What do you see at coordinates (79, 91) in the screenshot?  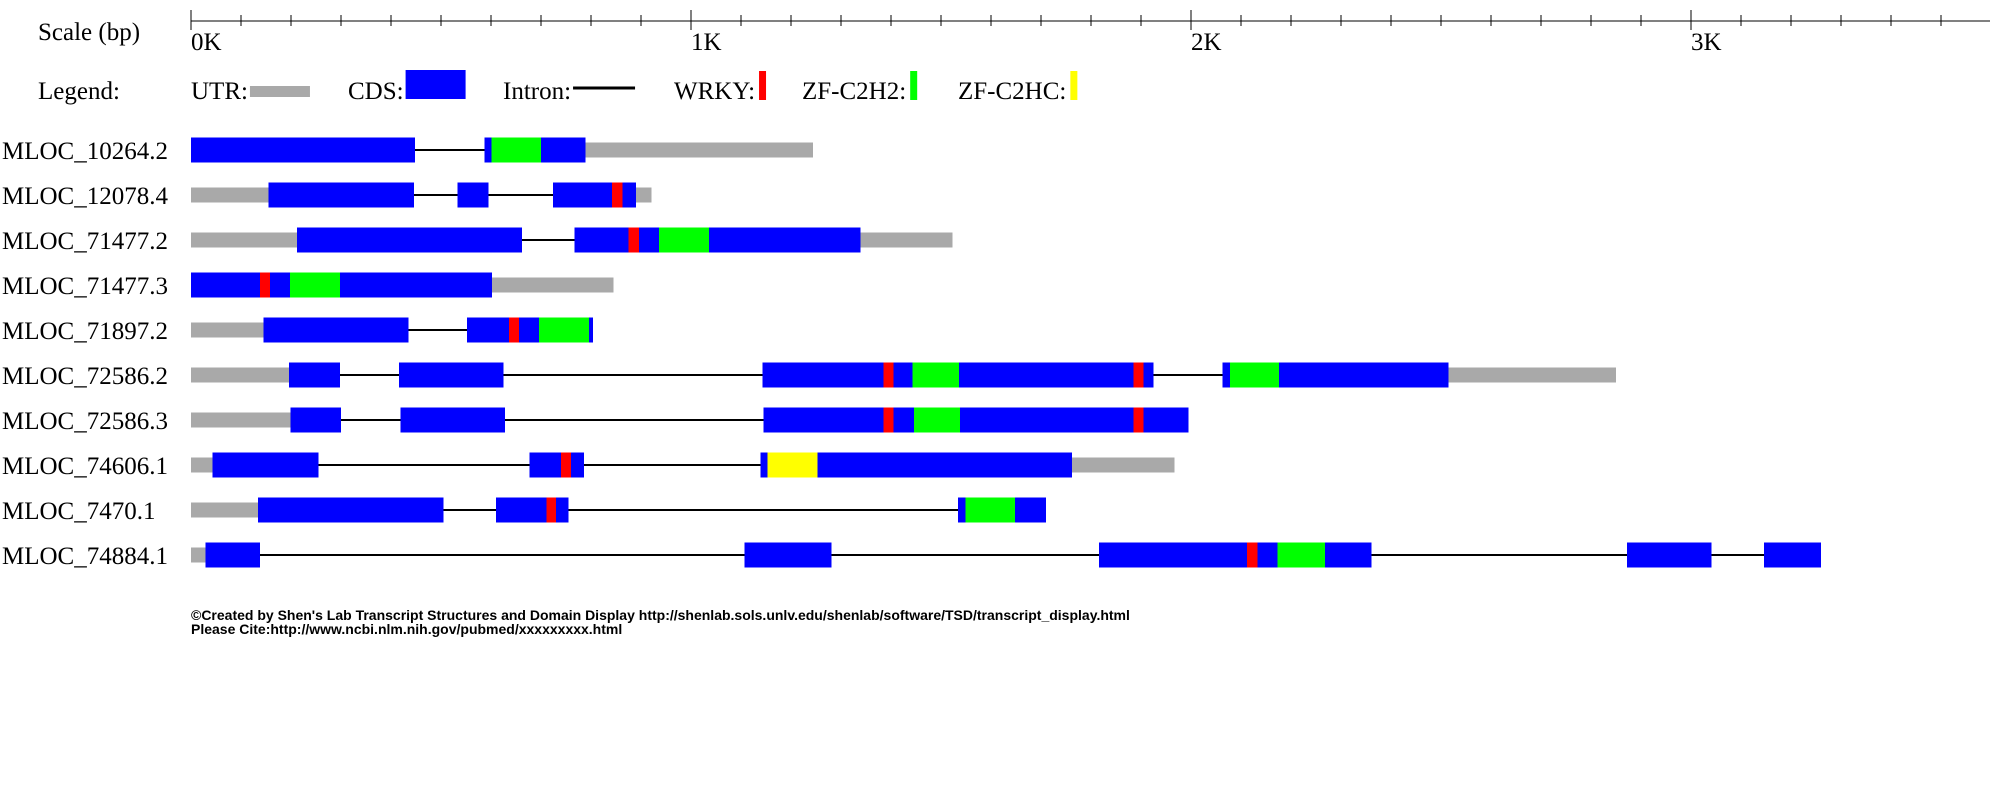 I see `legend-title: Legend:` at bounding box center [79, 91].